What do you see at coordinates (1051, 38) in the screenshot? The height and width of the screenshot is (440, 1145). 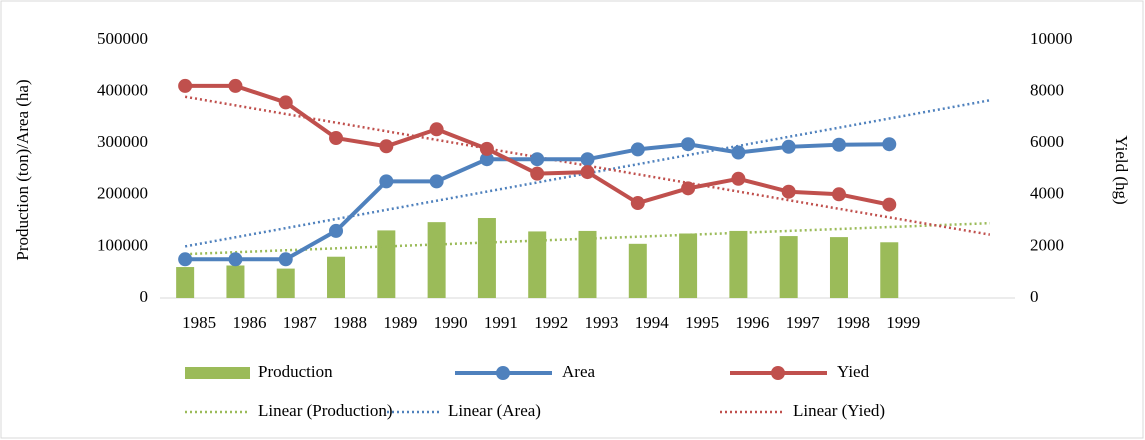 I see `y2-tick-label: 10000` at bounding box center [1051, 38].